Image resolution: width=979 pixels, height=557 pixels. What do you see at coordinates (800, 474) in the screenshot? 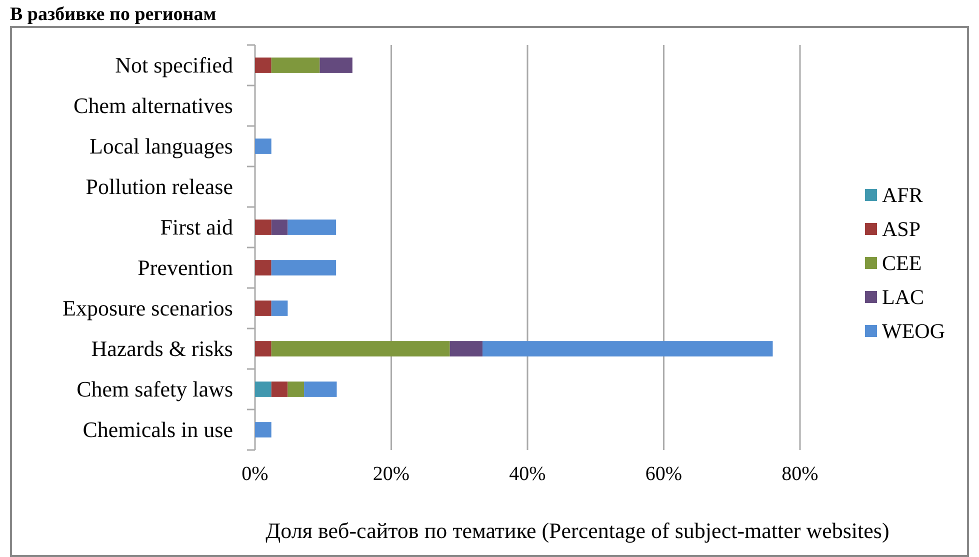
I see `x-tick-label: 80%` at bounding box center [800, 474].